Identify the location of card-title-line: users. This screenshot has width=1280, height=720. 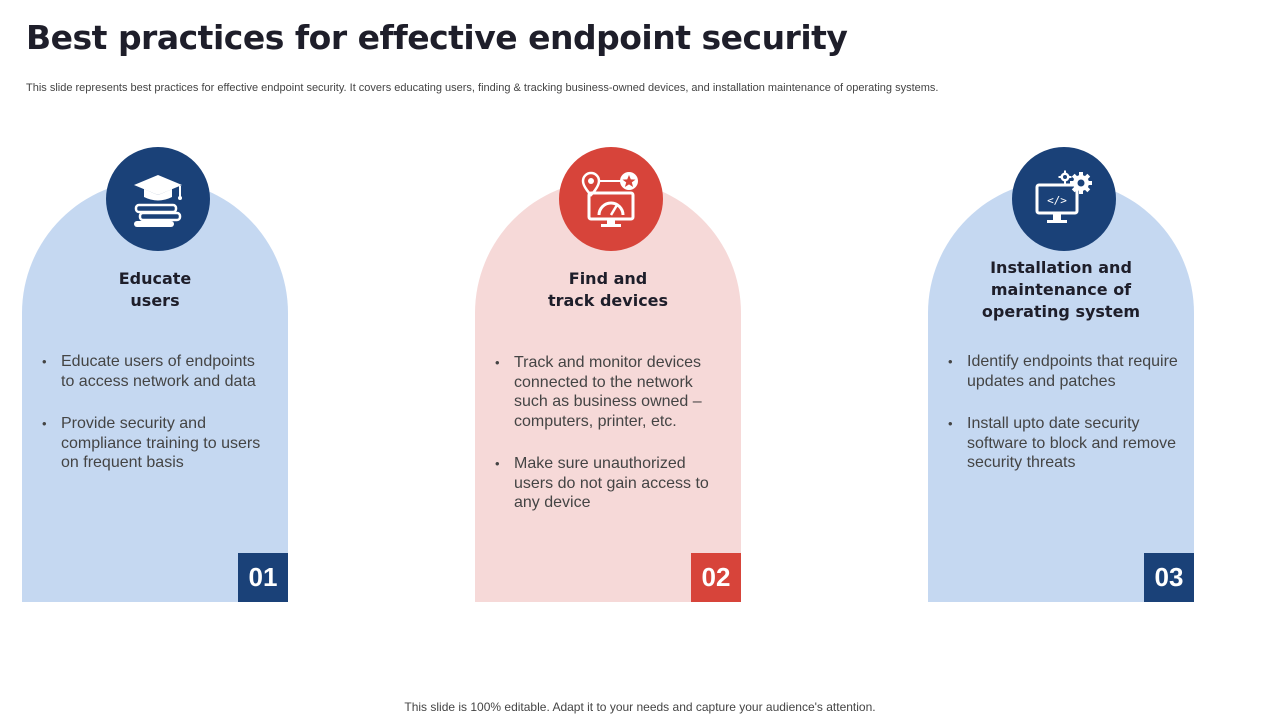
(155, 300).